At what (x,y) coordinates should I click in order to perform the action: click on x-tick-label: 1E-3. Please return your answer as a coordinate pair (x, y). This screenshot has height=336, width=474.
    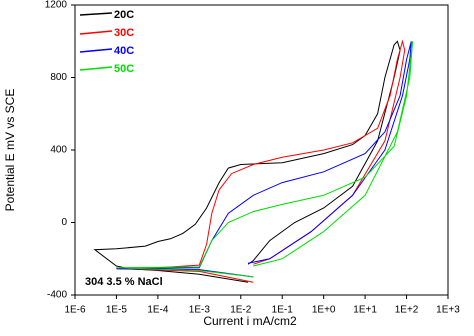
    Looking at the image, I should click on (200, 310).